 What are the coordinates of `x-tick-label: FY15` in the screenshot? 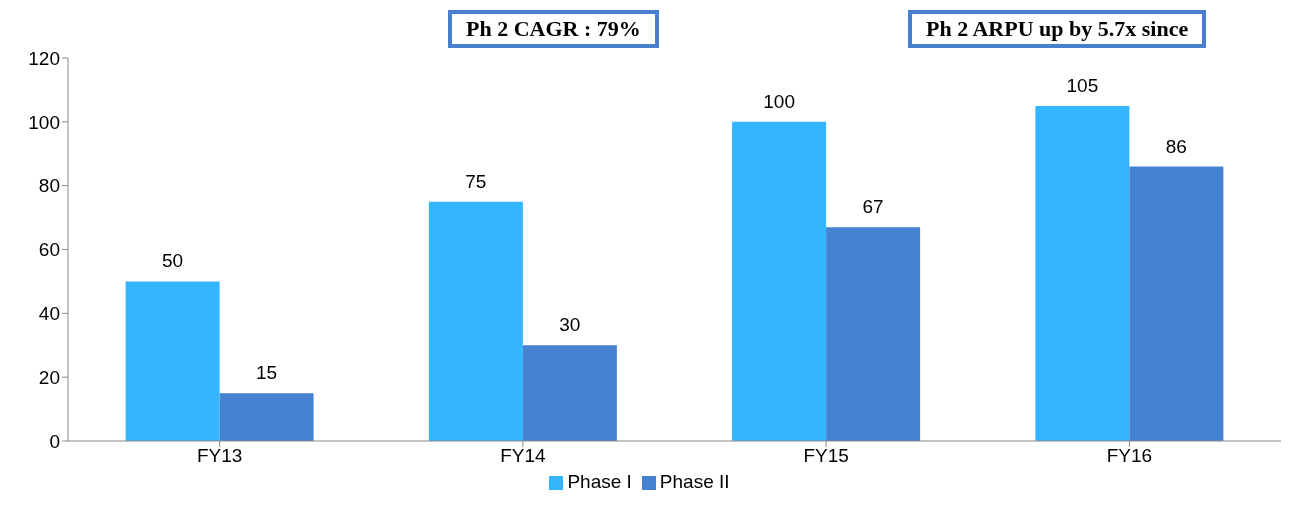 It's located at (826, 456).